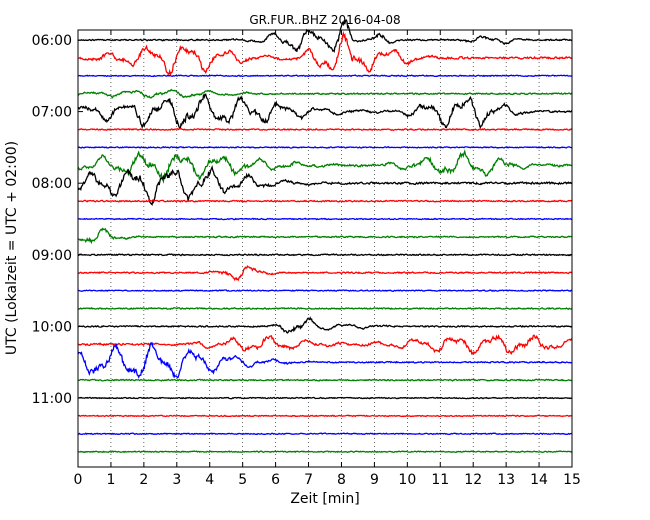 This screenshot has height=520, width=650. I want to click on x-tick-label: 2, so click(143, 480).